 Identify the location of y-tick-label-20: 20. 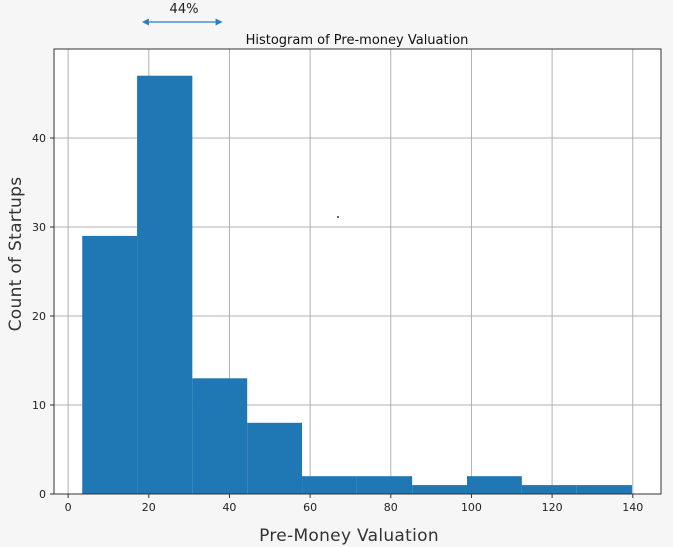
(39, 316).